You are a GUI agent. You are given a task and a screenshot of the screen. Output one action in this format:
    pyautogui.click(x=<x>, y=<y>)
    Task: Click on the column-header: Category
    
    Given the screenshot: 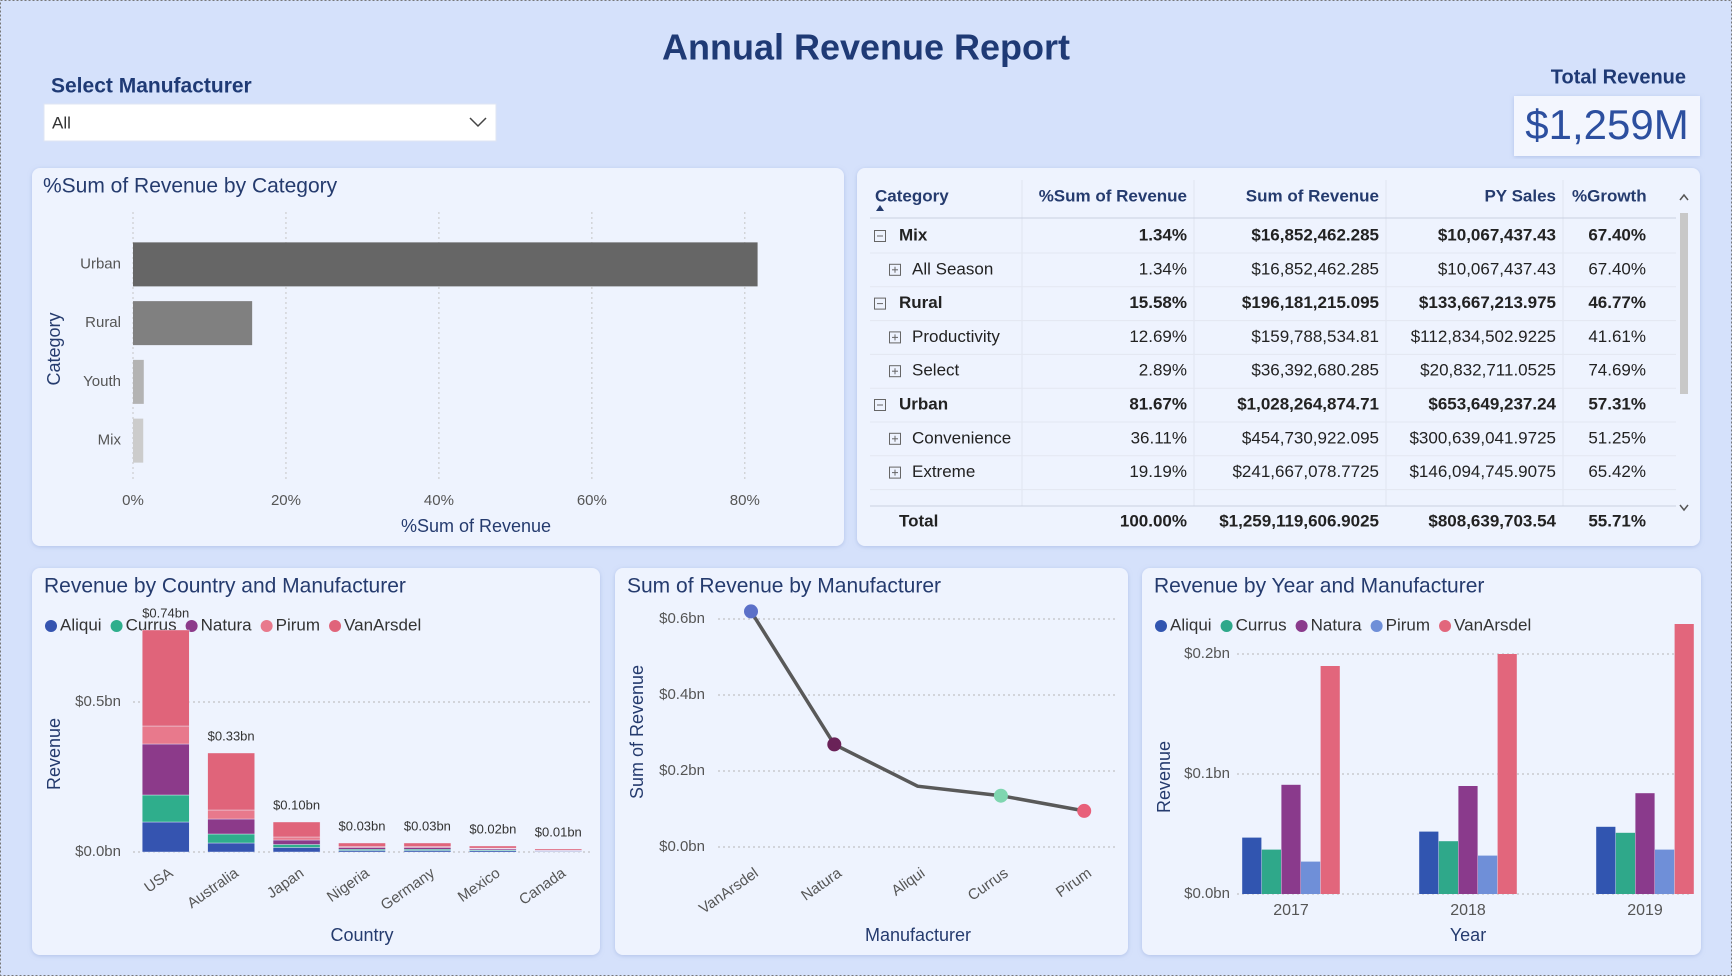 What is the action you would take?
    pyautogui.click(x=912, y=195)
    